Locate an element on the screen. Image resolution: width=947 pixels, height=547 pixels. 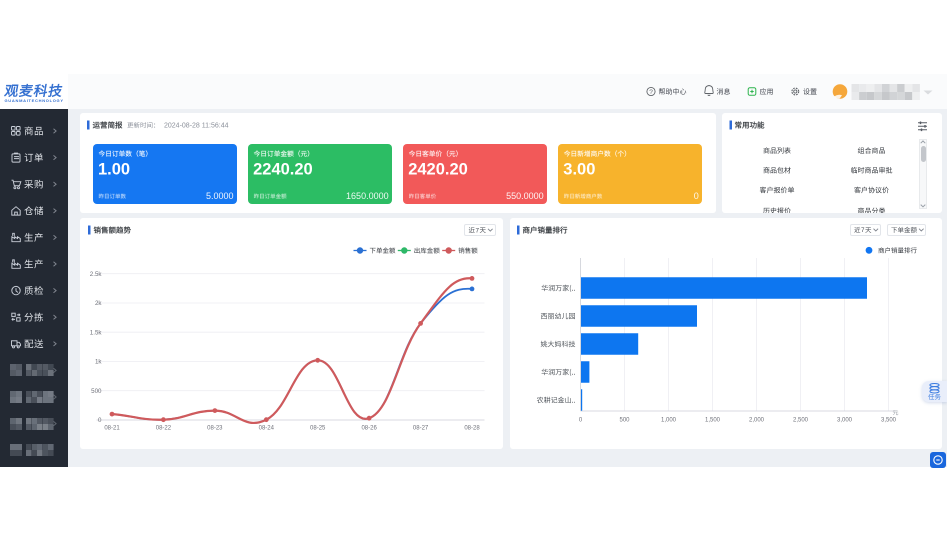
svg-text: 08-25 is located at coordinates (318, 429).